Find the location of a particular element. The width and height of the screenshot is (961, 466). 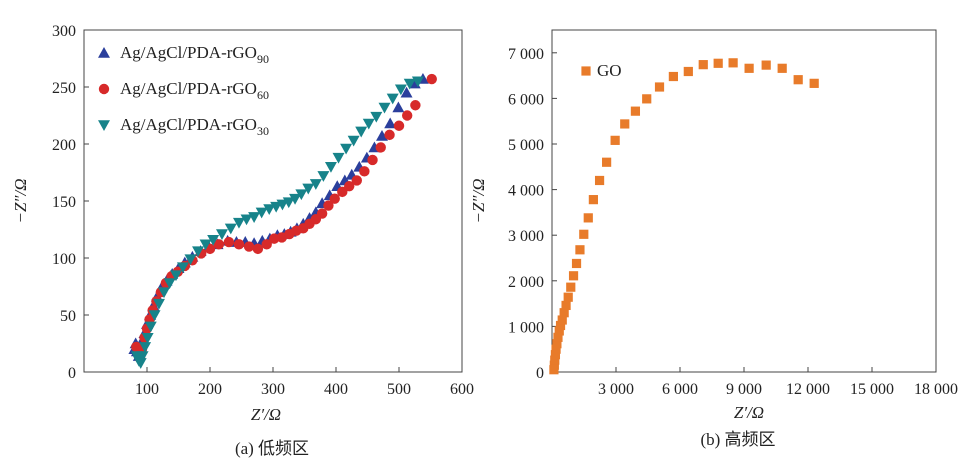

x-tick-label: 500 is located at coordinates (399, 389).